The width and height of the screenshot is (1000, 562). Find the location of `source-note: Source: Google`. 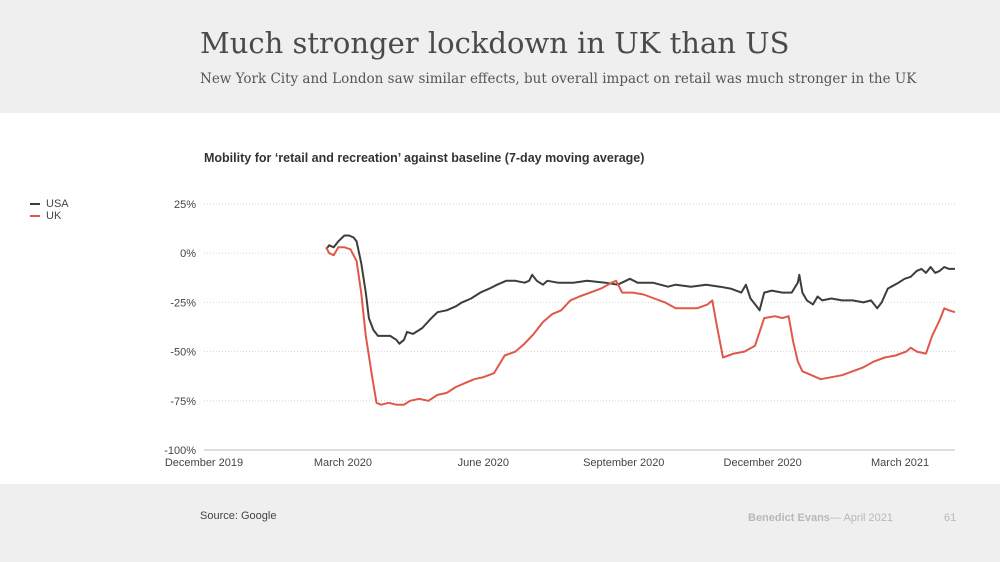

source-note: Source: Google is located at coordinates (238, 516).